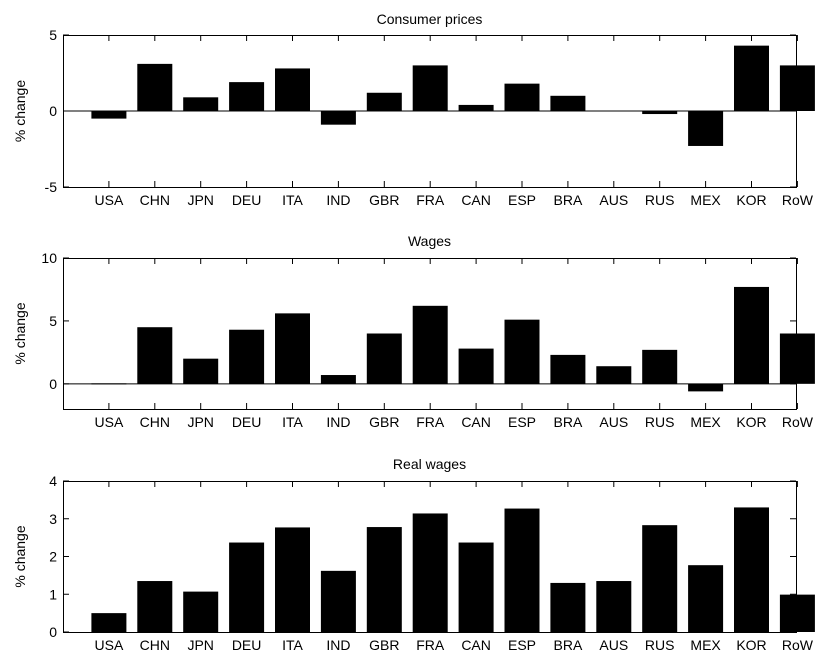 This screenshot has height=656, width=828. Describe the element at coordinates (476, 422) in the screenshot. I see `wages-x-tick-label-can: CAN` at that location.